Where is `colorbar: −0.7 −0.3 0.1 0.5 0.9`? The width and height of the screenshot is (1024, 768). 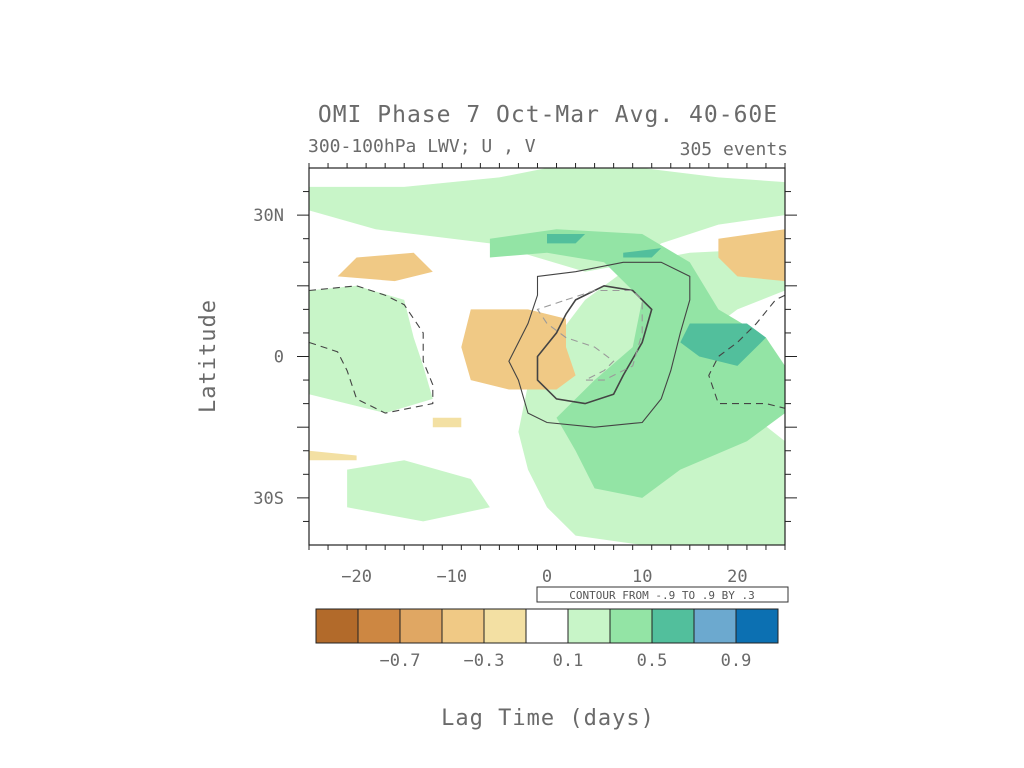 colorbar: −0.7 −0.3 0.1 0.5 0.9 is located at coordinates (547, 639).